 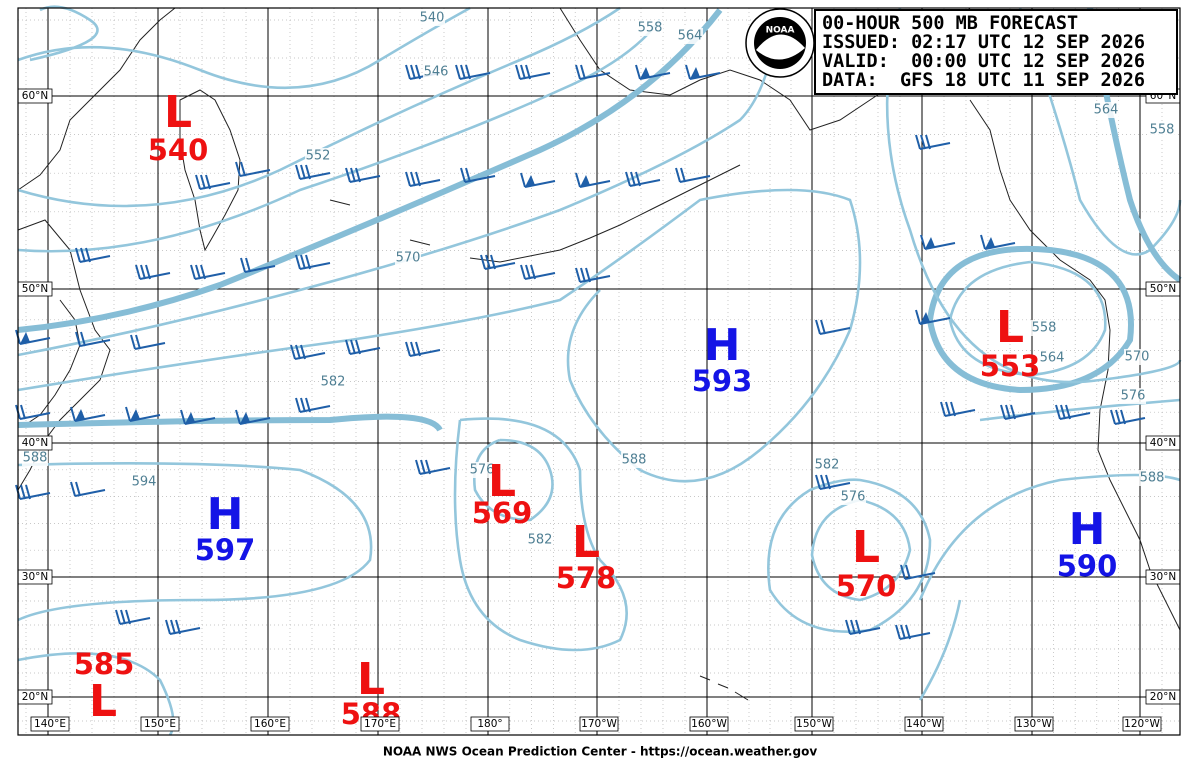 I want to click on coast-hawaii, so click(x=724, y=688).